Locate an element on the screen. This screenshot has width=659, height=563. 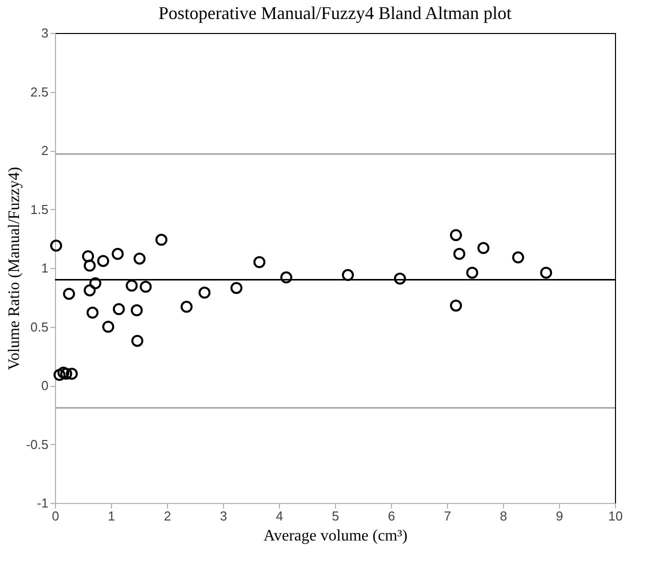
x-tick-label: 4 is located at coordinates (280, 516).